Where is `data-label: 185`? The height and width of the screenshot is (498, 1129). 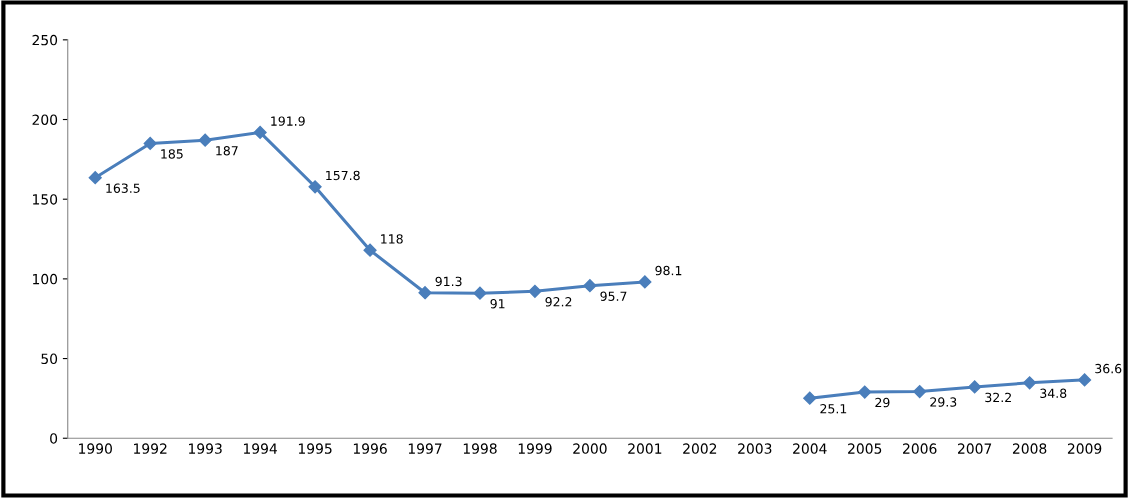 data-label: 185 is located at coordinates (172, 154).